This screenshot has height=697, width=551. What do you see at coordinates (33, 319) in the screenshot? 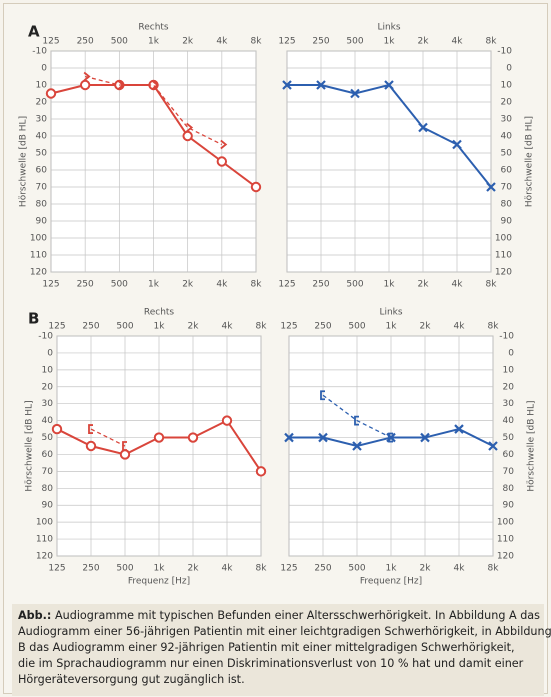
I see `panel-label: B` at bounding box center [33, 319].